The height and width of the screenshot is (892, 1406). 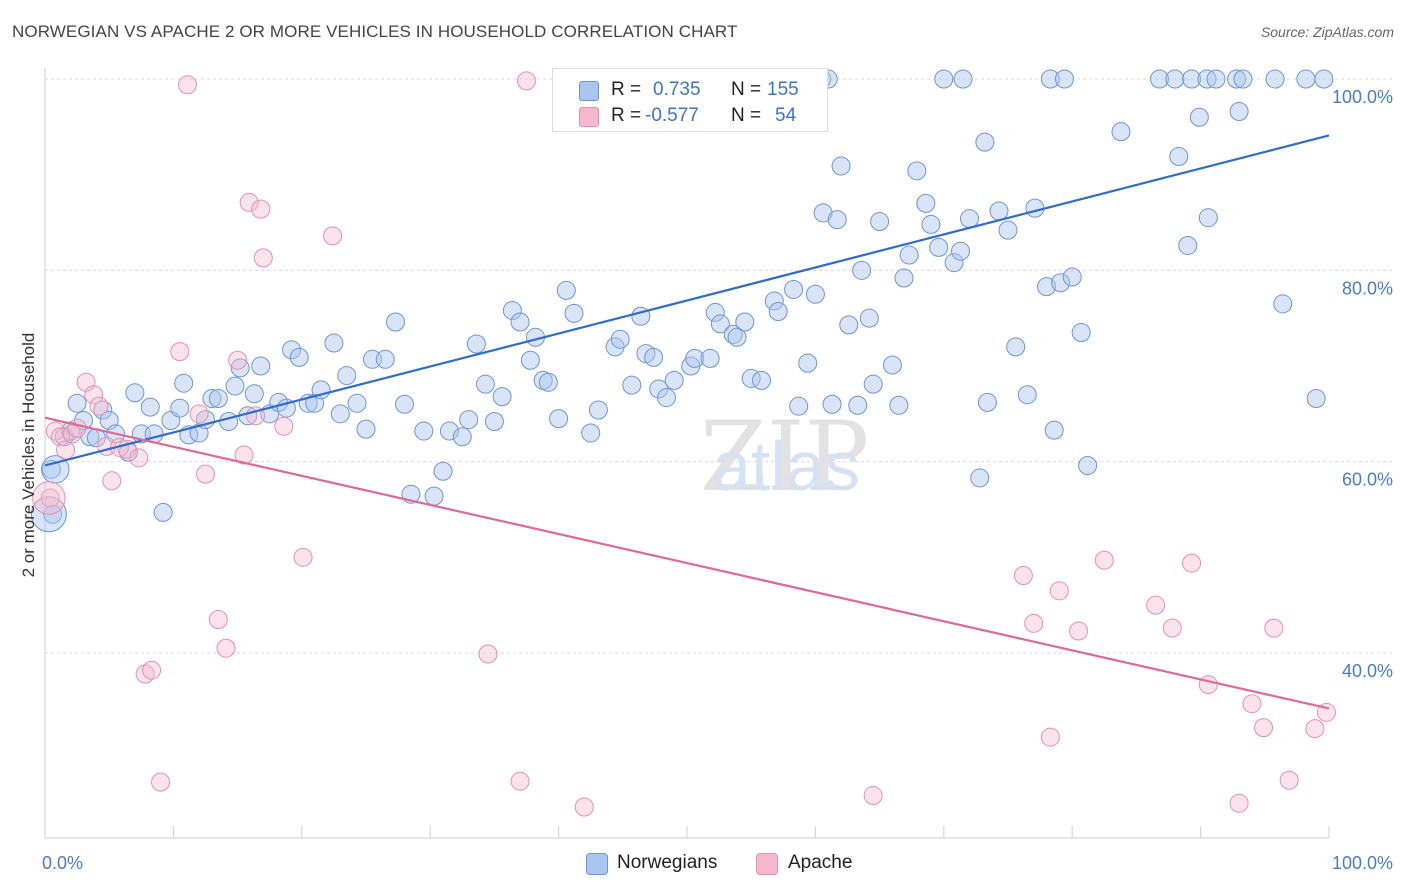 I want to click on legend-row-apache: R = -0.577 N = 54, so click(x=690, y=117).